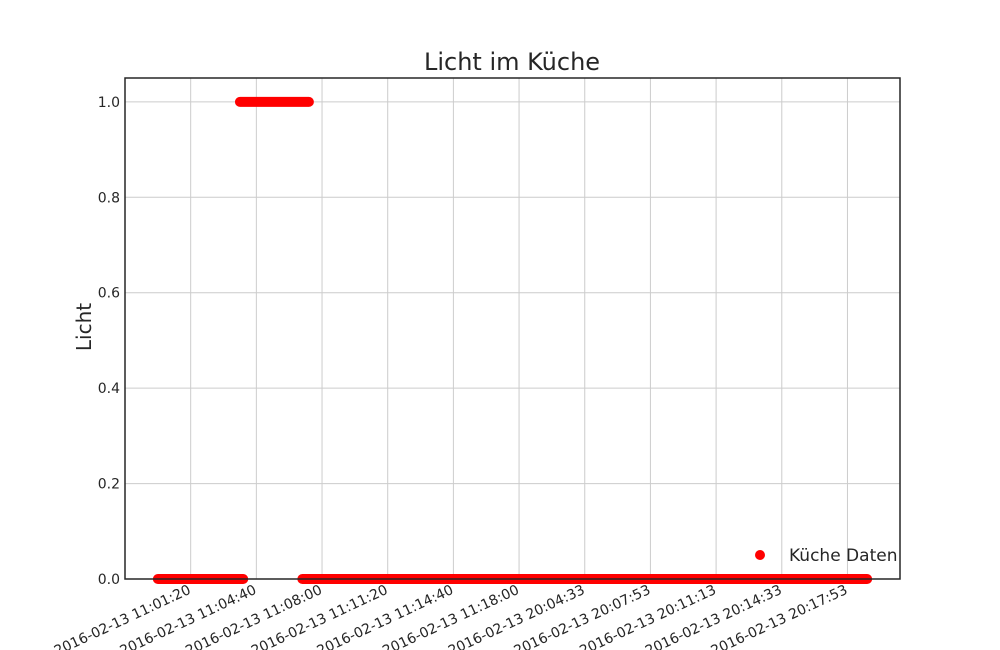 The height and width of the screenshot is (650, 1000). Describe the element at coordinates (109, 294) in the screenshot. I see `y-tick-label: 0.6` at that location.